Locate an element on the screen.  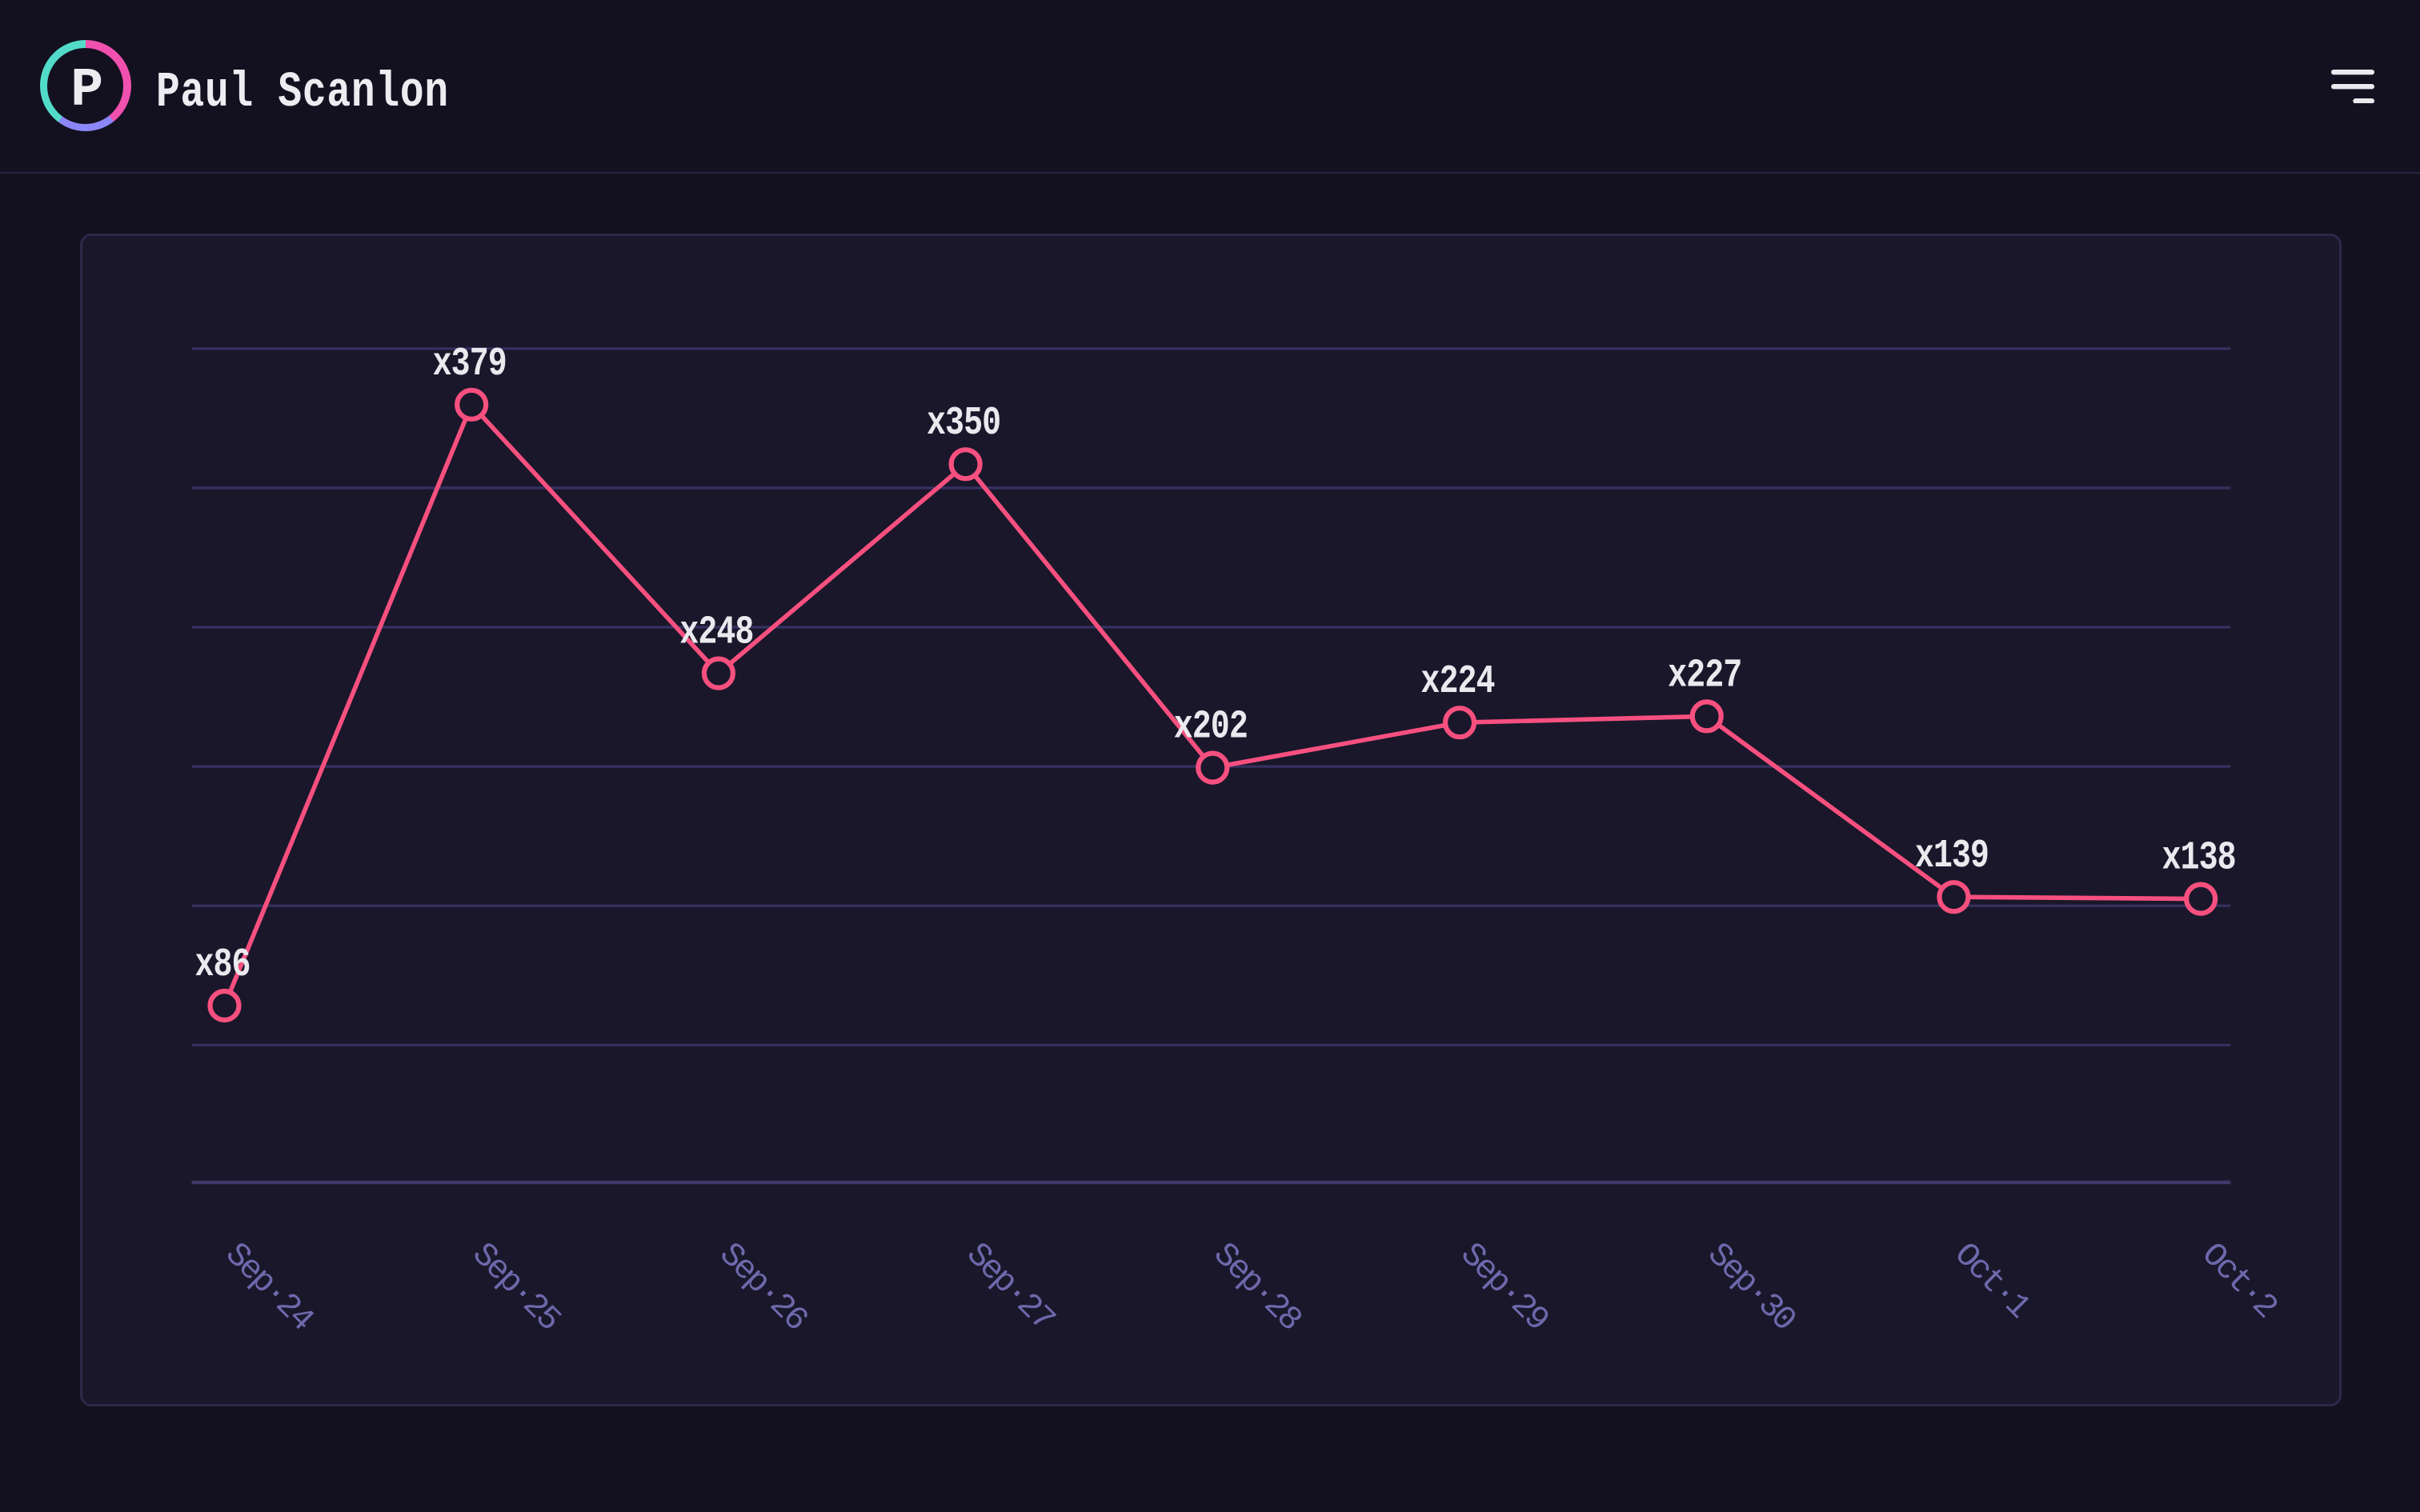
svg-text: Sep·25 is located at coordinates (515, 1286).